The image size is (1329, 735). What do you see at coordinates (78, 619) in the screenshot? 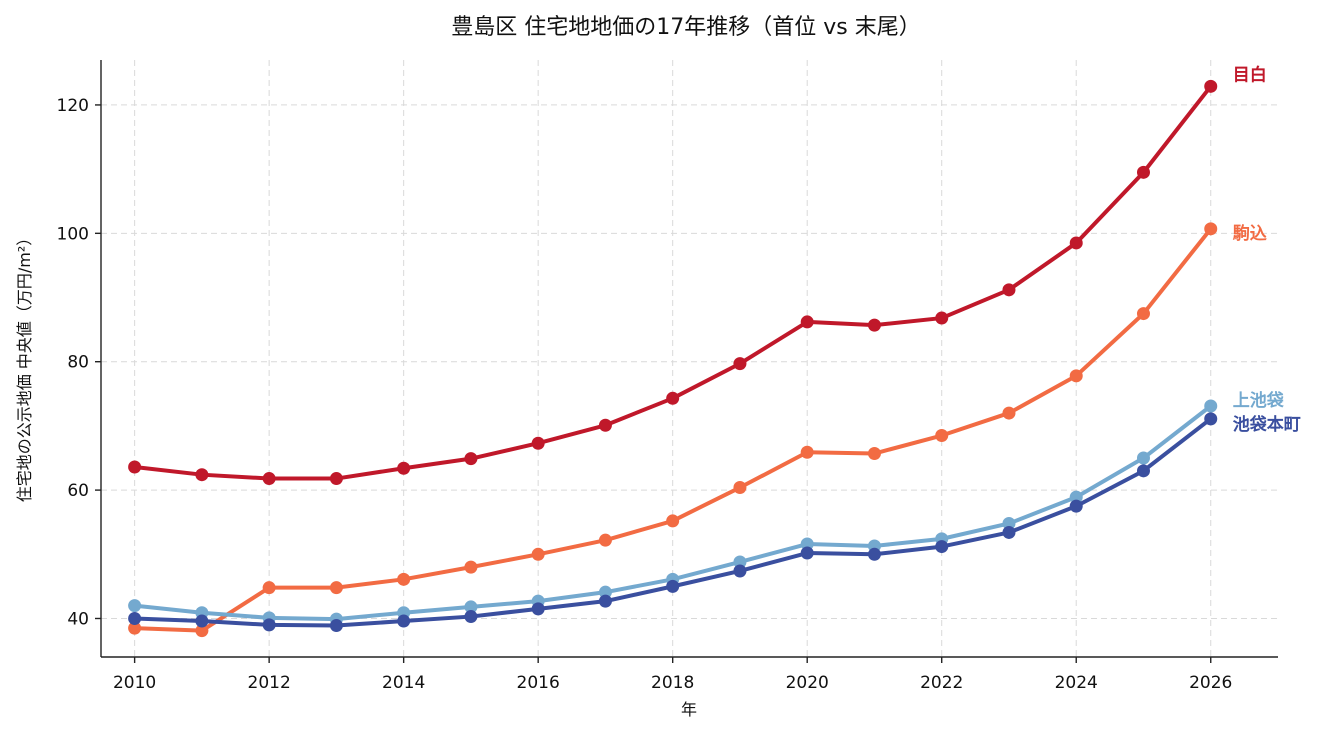
I see `y-tick-label: 40` at bounding box center [78, 619].